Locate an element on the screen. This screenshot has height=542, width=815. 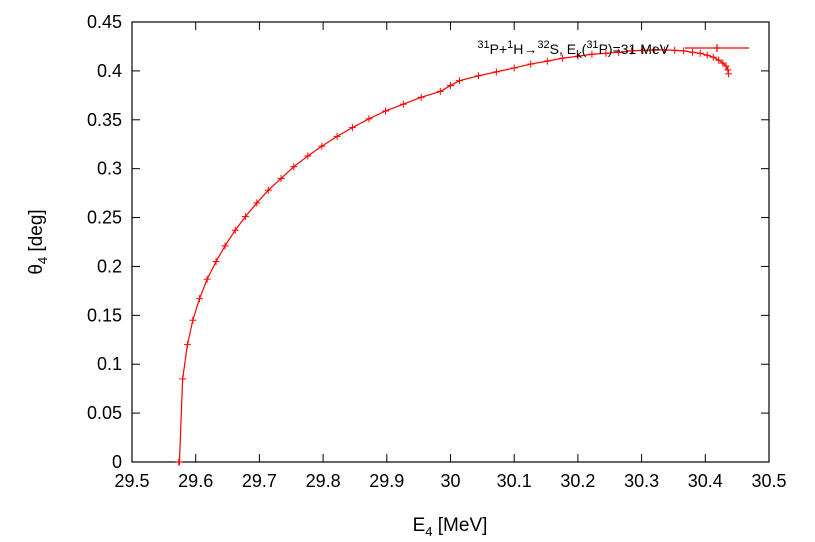
x-tick-label: 30.1 is located at coordinates (514, 481).